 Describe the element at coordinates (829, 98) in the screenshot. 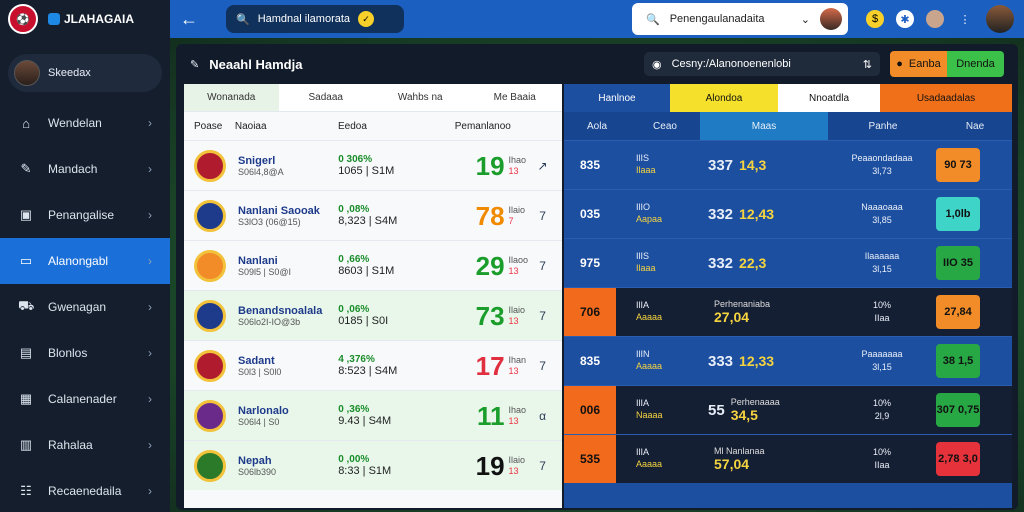

I see `odds-tab-2: Nnoatdla` at that location.